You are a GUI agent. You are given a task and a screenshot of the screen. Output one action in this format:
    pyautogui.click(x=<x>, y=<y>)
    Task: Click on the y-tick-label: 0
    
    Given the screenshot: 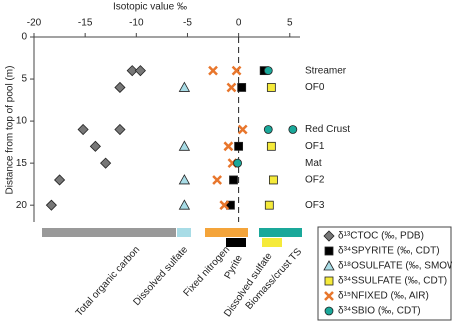 What is the action you would take?
    pyautogui.click(x=24, y=37)
    